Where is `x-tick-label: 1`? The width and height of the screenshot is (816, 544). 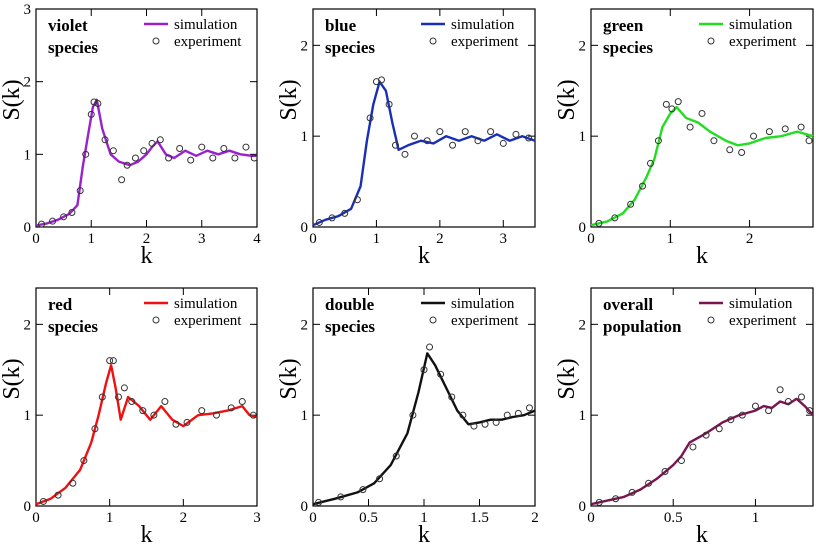 x-tick-label: 1 is located at coordinates (671, 239).